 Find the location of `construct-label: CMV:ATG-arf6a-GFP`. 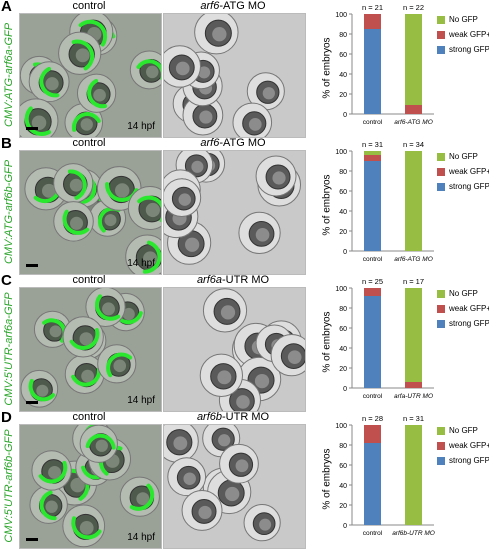

construct-label: CMV:ATG-arf6a-GFP is located at coordinates (9, 74).